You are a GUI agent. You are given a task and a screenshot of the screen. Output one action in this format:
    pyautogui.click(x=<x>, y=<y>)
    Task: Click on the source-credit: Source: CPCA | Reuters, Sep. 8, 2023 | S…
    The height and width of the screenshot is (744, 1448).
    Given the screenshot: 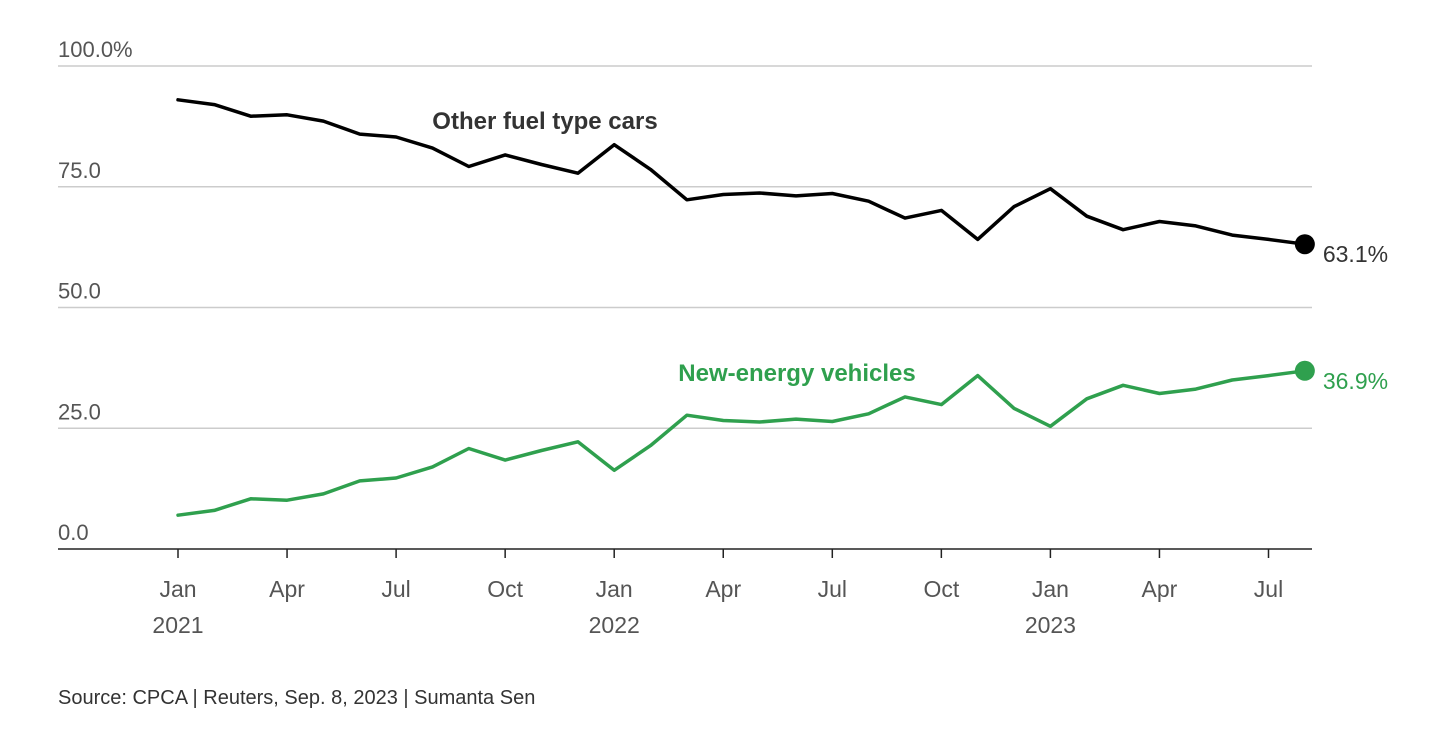 What is the action you would take?
    pyautogui.click(x=297, y=698)
    